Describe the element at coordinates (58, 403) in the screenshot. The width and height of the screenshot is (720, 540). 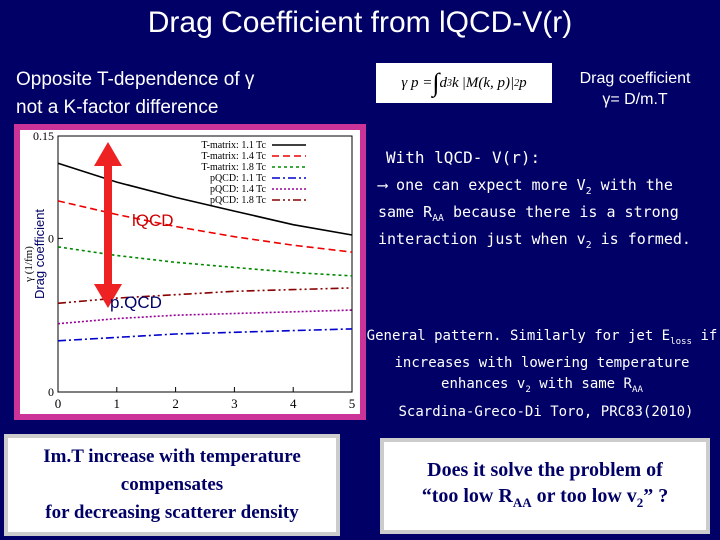
I see `x-tick-label: 0` at that location.